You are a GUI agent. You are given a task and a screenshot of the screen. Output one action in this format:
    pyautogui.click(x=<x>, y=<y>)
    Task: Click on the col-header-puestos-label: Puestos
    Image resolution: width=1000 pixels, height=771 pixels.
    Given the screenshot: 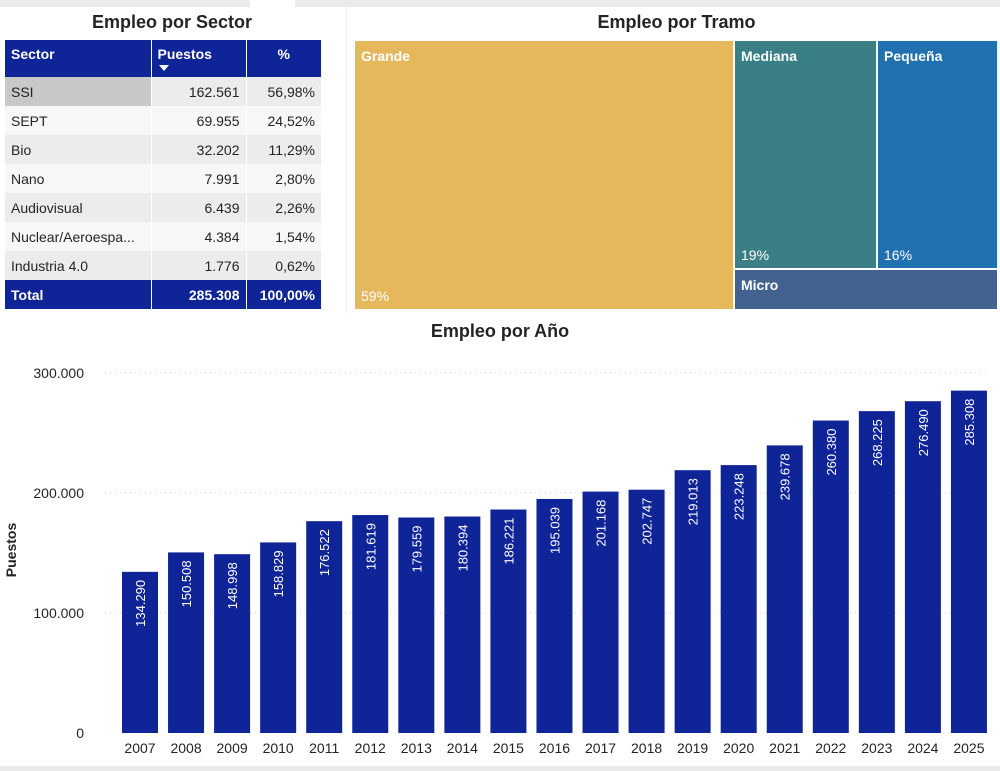 What is the action you would take?
    pyautogui.click(x=184, y=54)
    